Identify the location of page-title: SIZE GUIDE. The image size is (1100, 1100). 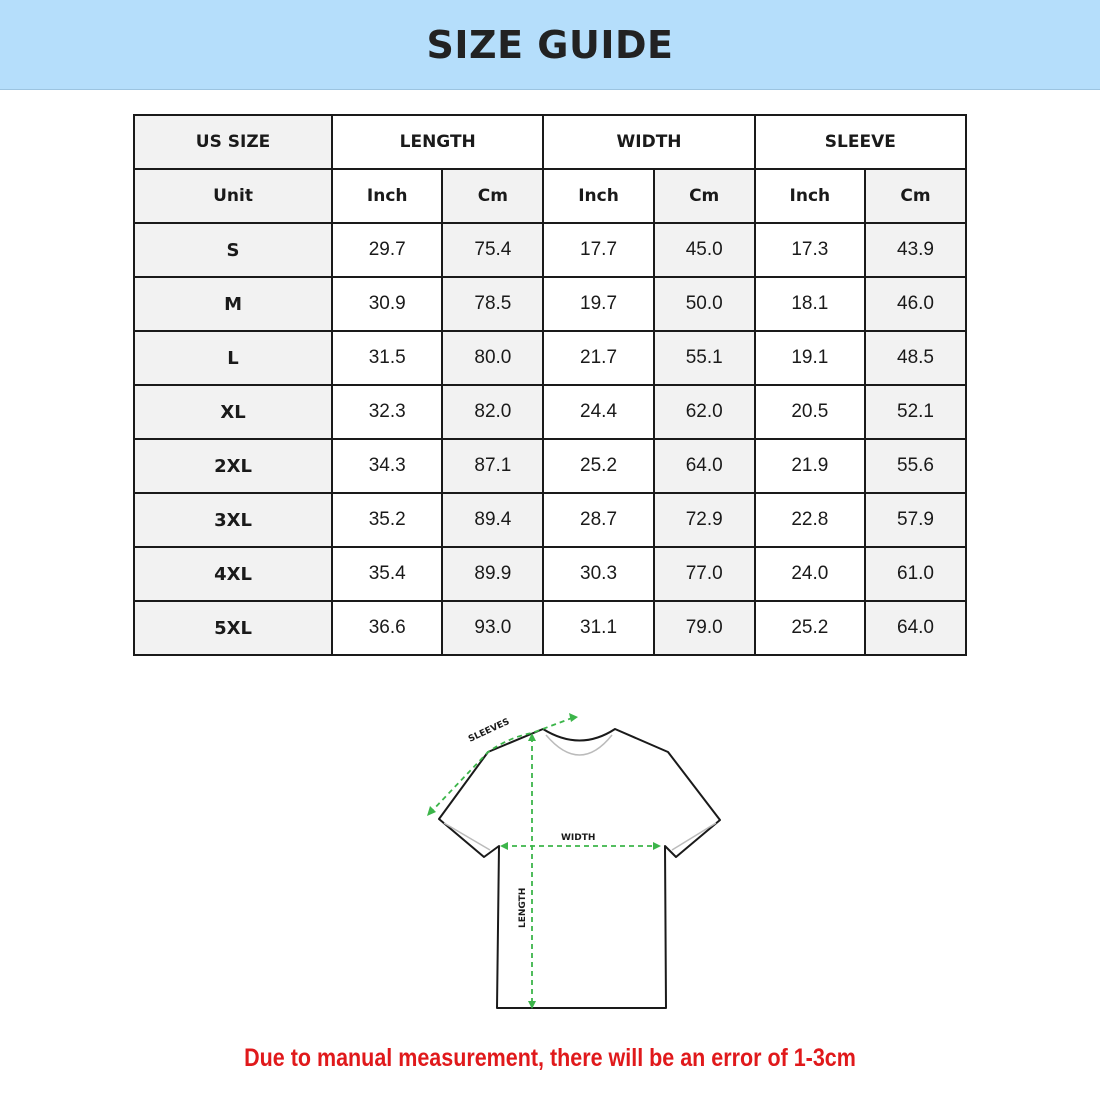
(550, 44).